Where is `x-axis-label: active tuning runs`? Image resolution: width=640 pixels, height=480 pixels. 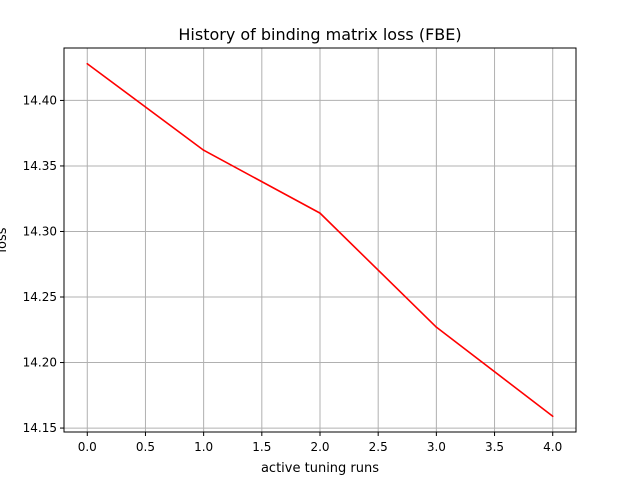
x-axis-label: active tuning runs is located at coordinates (320, 468).